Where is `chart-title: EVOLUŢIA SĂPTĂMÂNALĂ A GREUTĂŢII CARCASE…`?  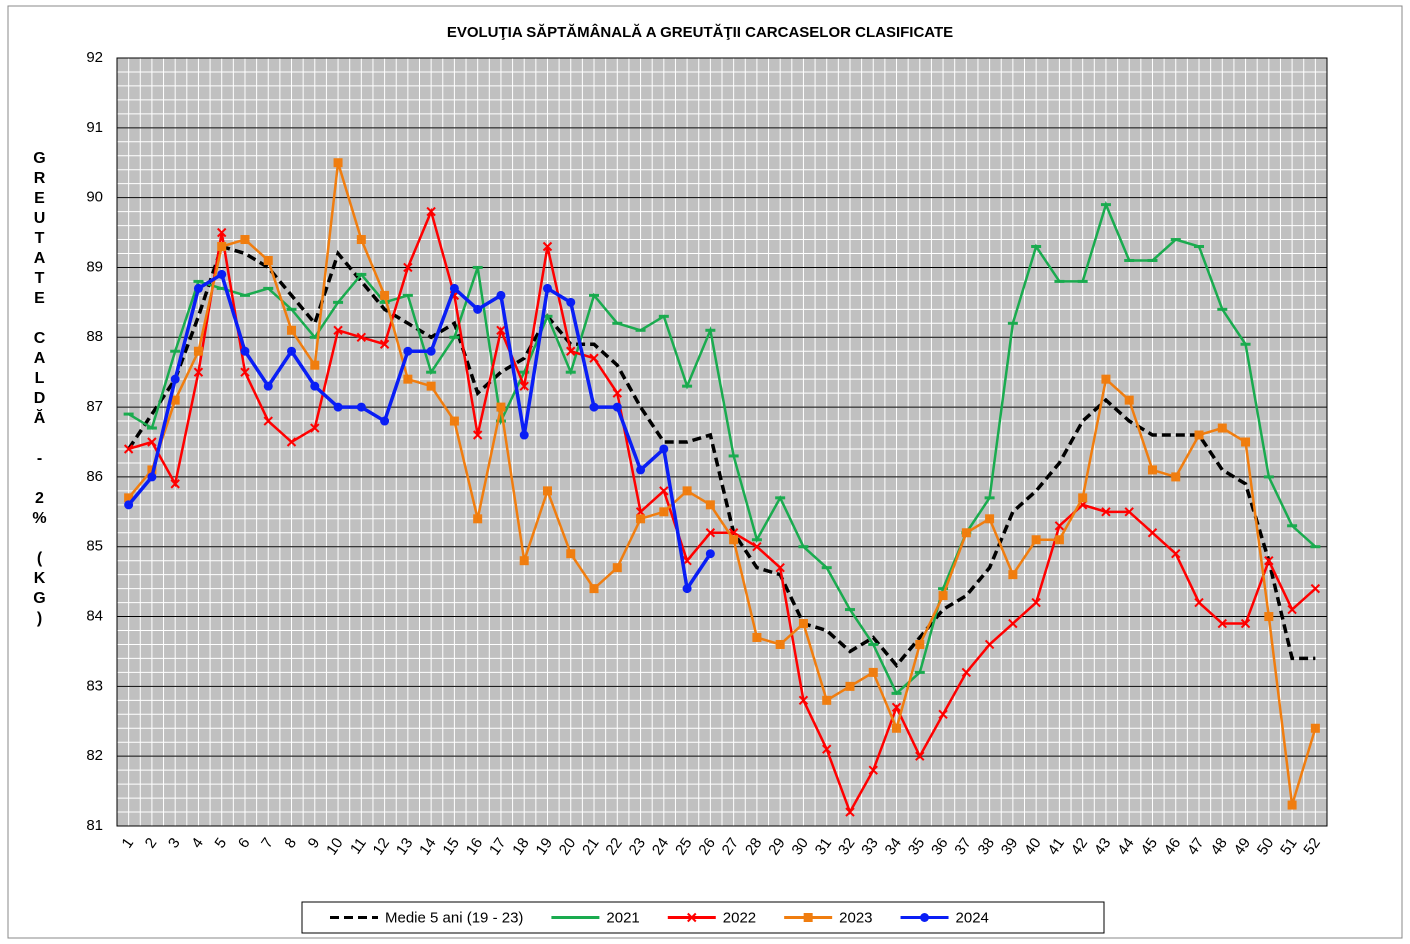
chart-title: EVOLUŢIA SĂPTĂMÂNALĂ A GREUTĂŢII CARCASE… is located at coordinates (700, 32).